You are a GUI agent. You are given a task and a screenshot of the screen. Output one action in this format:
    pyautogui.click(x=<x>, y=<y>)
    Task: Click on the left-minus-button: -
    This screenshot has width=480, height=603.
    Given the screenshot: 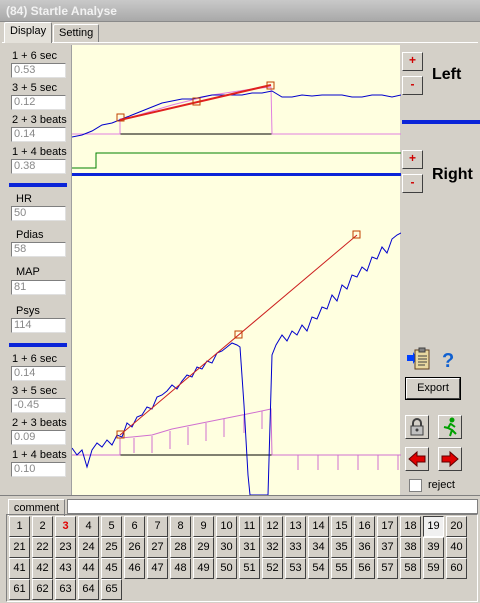 What is the action you would take?
    pyautogui.click(x=412, y=85)
    